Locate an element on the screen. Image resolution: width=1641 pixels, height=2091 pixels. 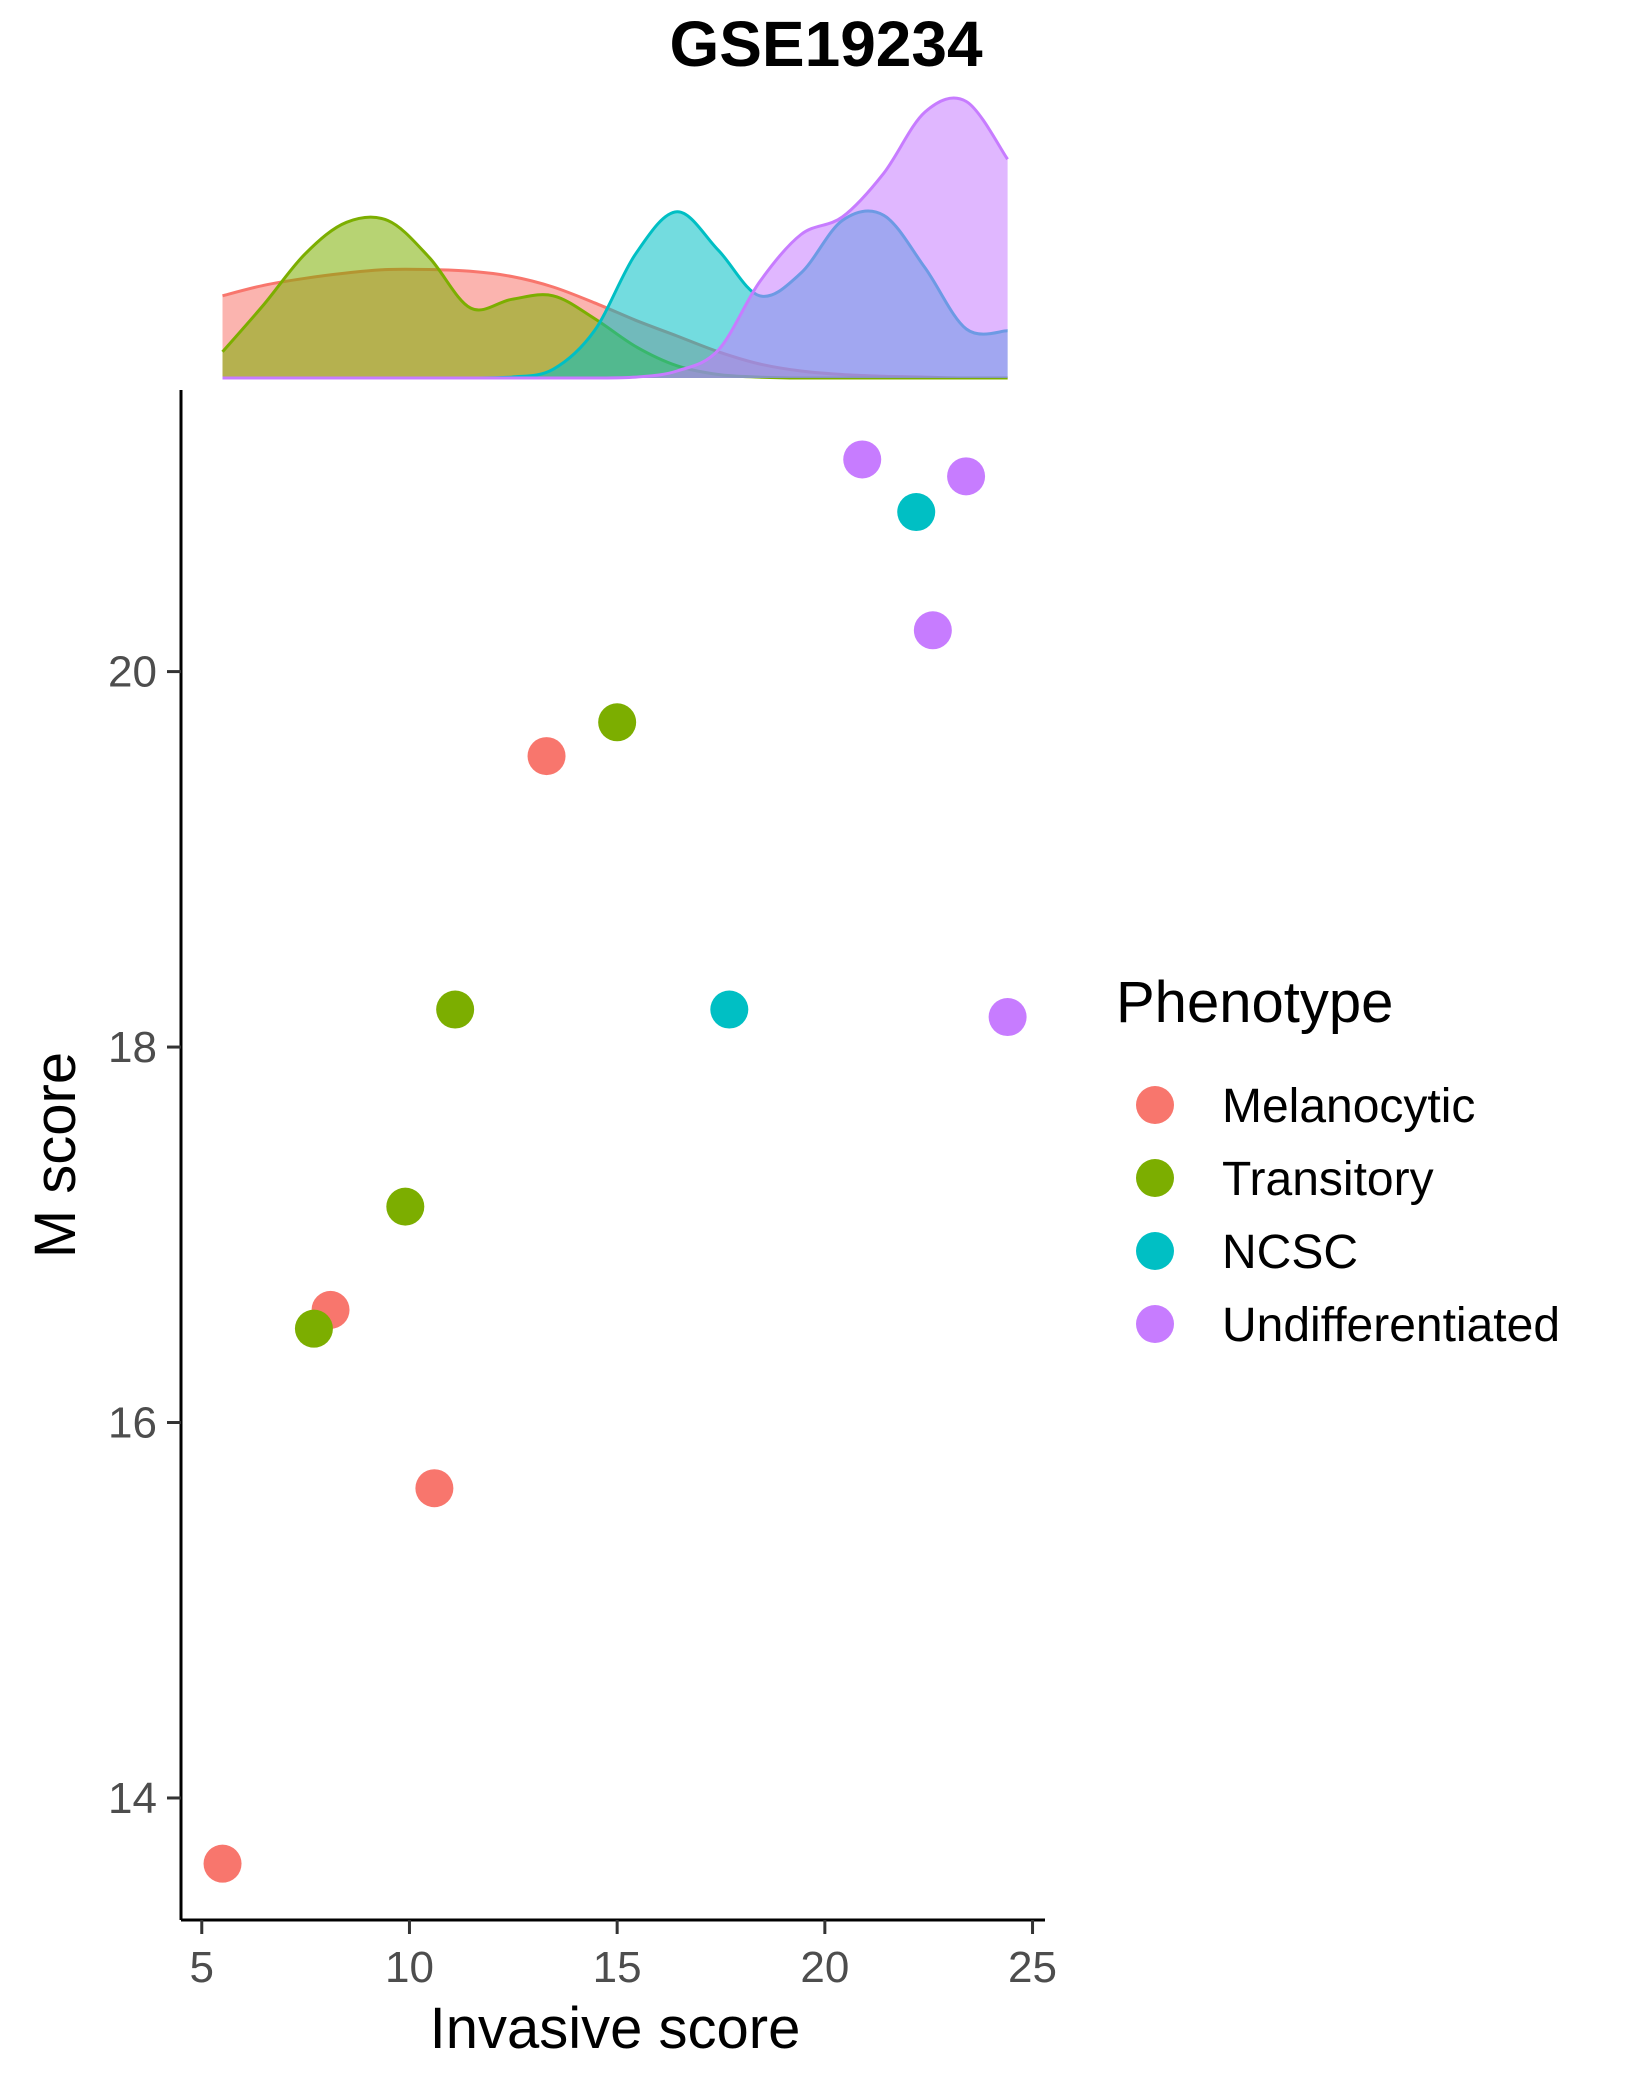
legend-swatch-melanocytic is located at coordinates (1155, 1105).